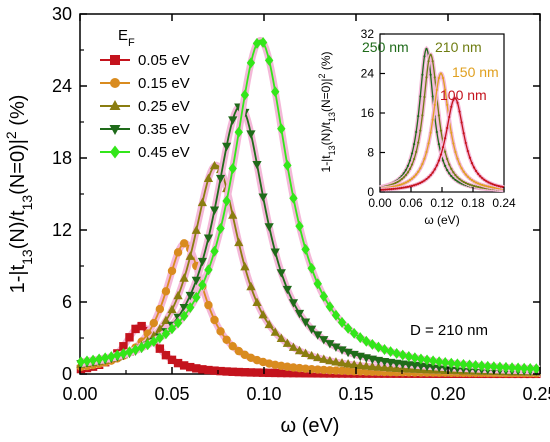 This screenshot has height=442, width=550. What do you see at coordinates (368, 34) in the screenshot?
I see `inset-y-tick-label: 32` at bounding box center [368, 34].